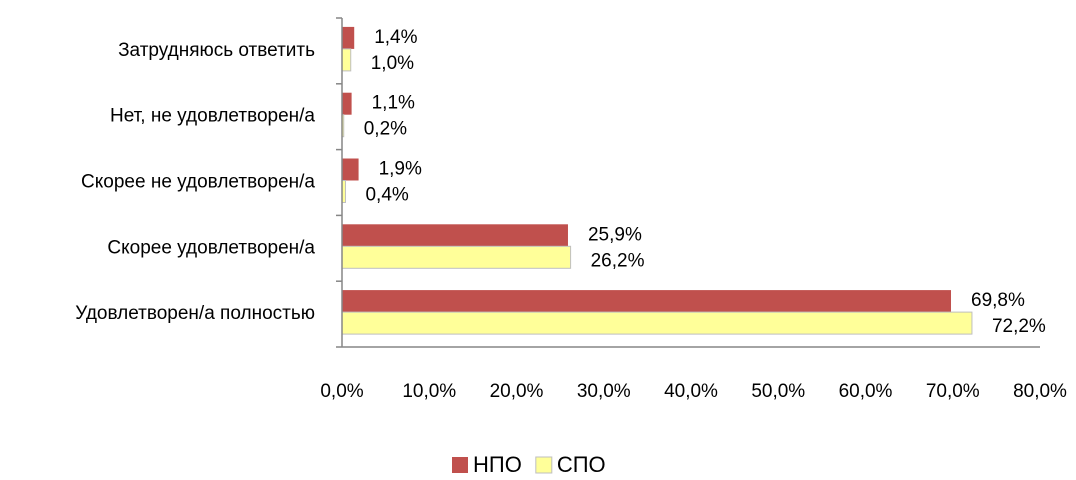 Image resolution: width=1076 pixels, height=480 pixels. Describe the element at coordinates (497, 464) in the screenshot. I see `legend-label: НПО` at that location.